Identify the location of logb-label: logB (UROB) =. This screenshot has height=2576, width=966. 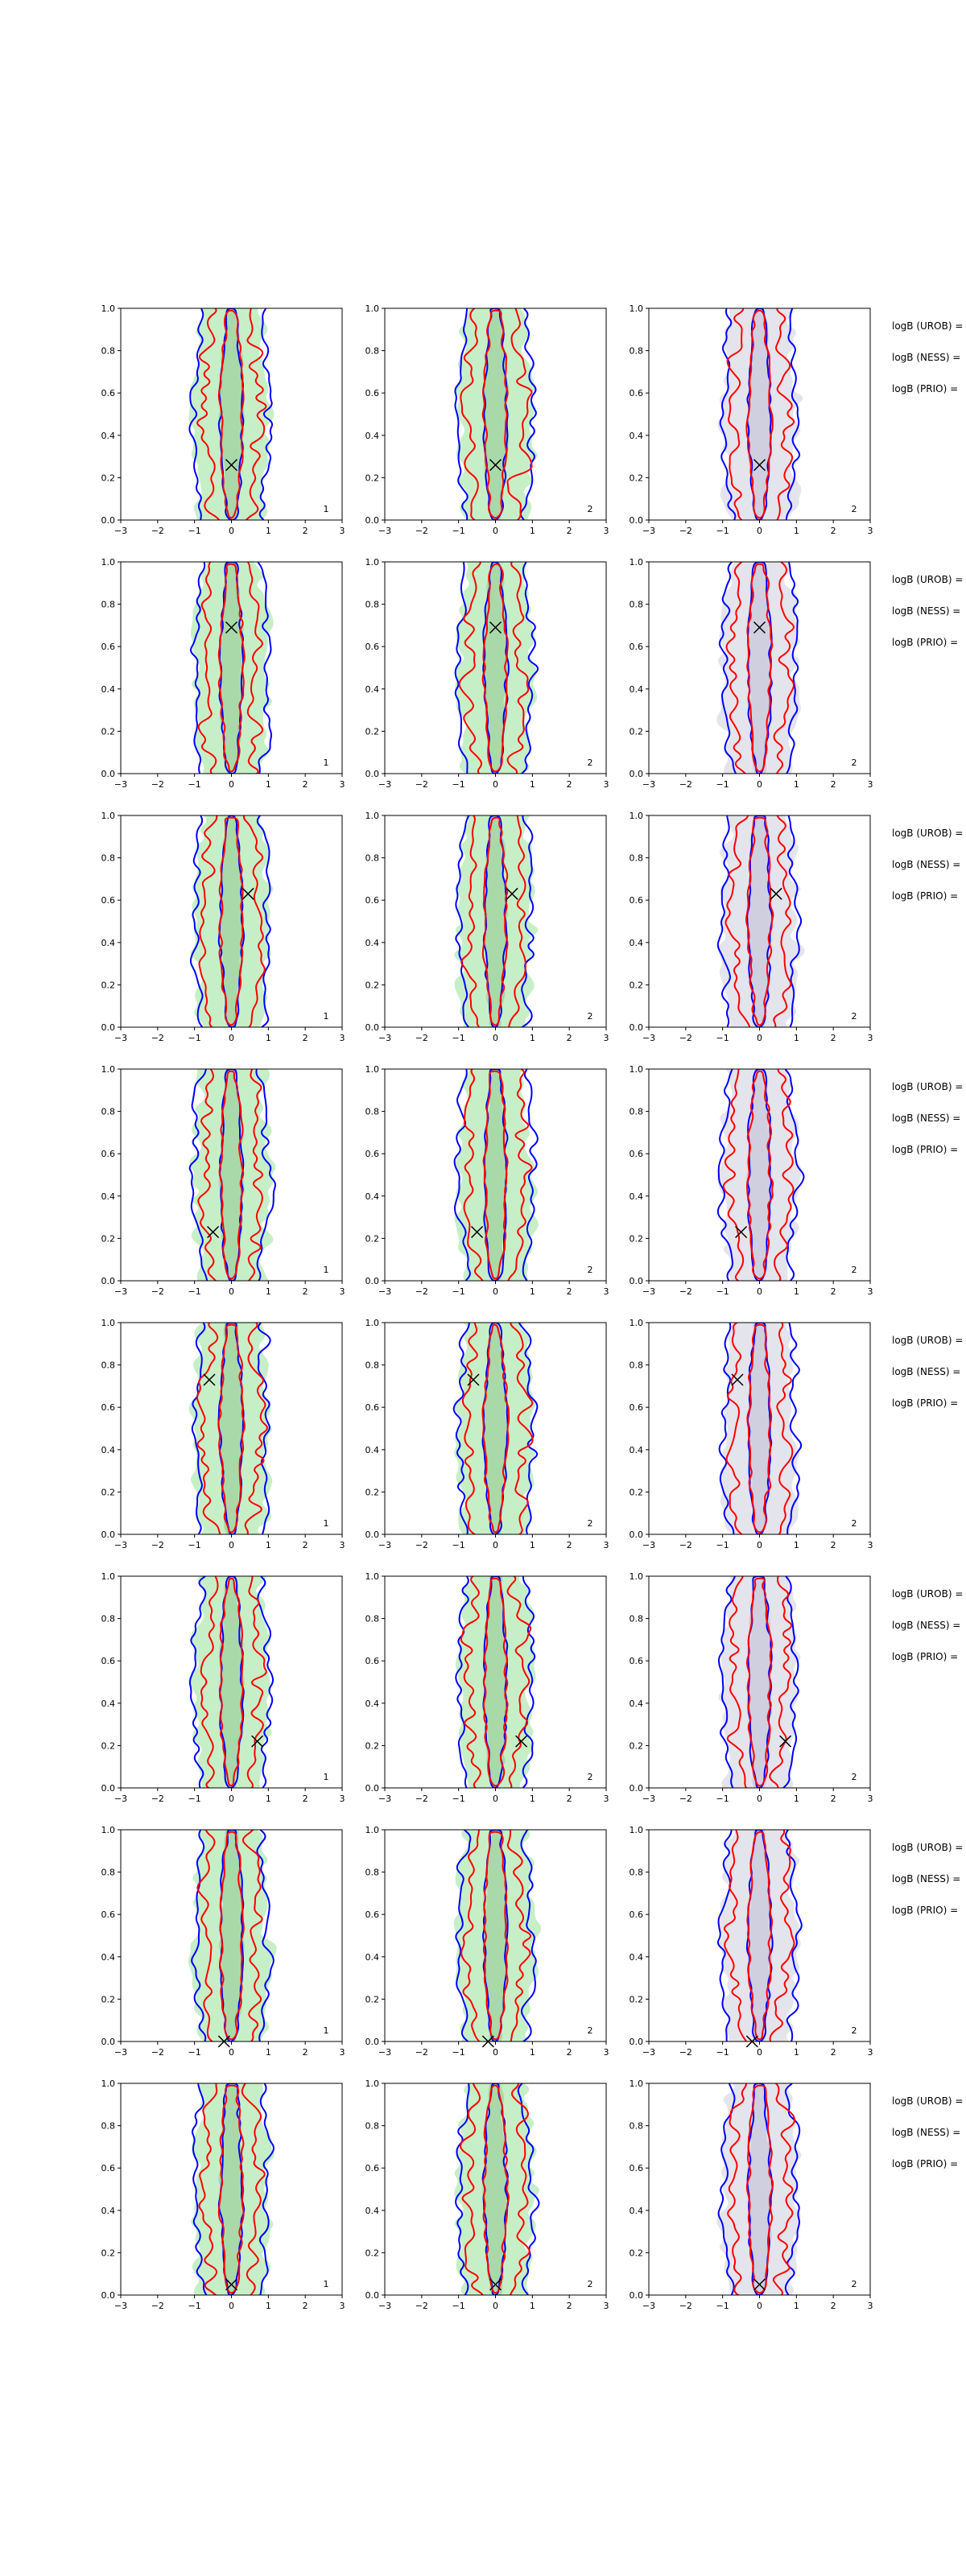
(927, 1594).